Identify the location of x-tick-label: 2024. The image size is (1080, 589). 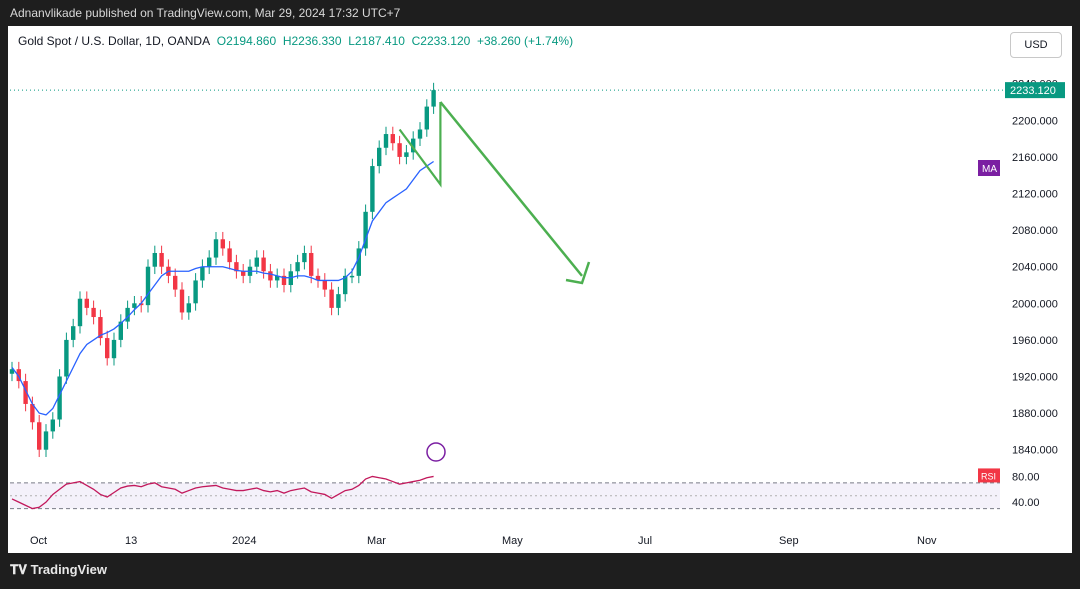
(244, 541).